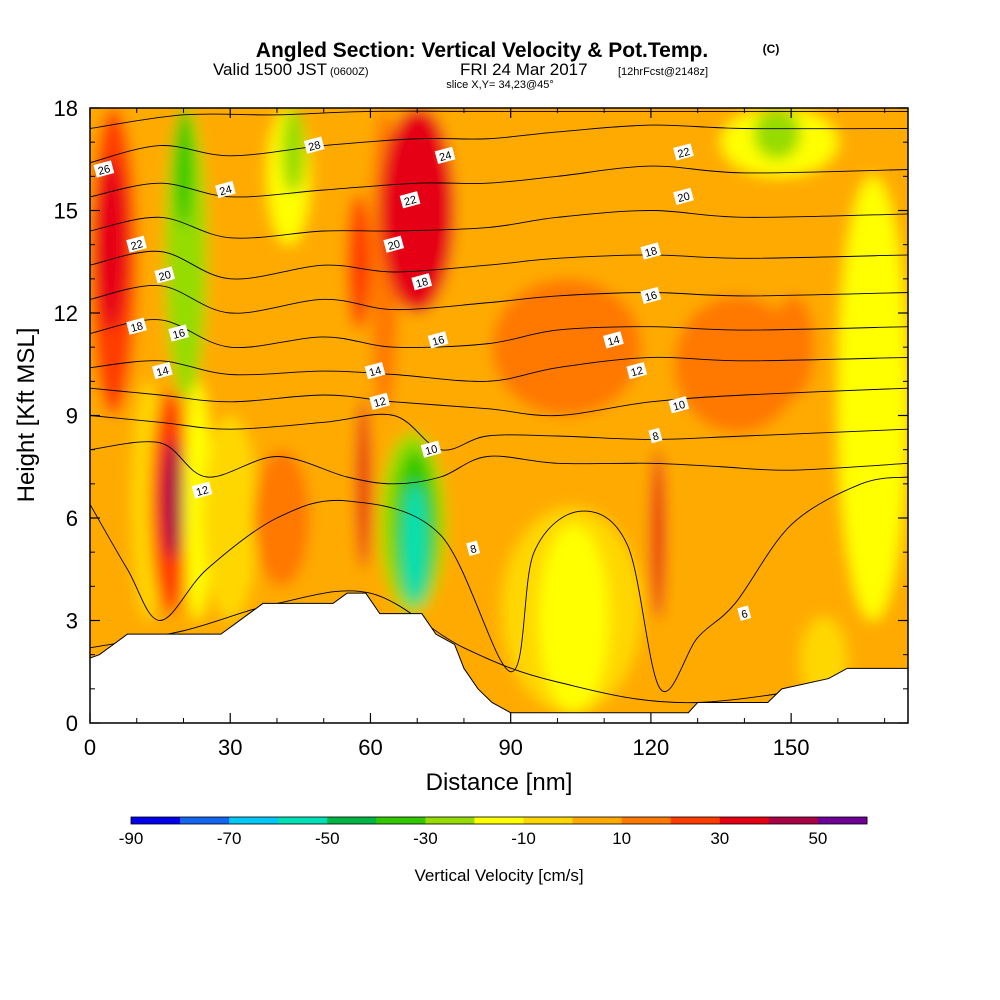  Describe the element at coordinates (663, 72) in the screenshot. I see `forecast-label: [12hrFcst@2148z]` at that location.